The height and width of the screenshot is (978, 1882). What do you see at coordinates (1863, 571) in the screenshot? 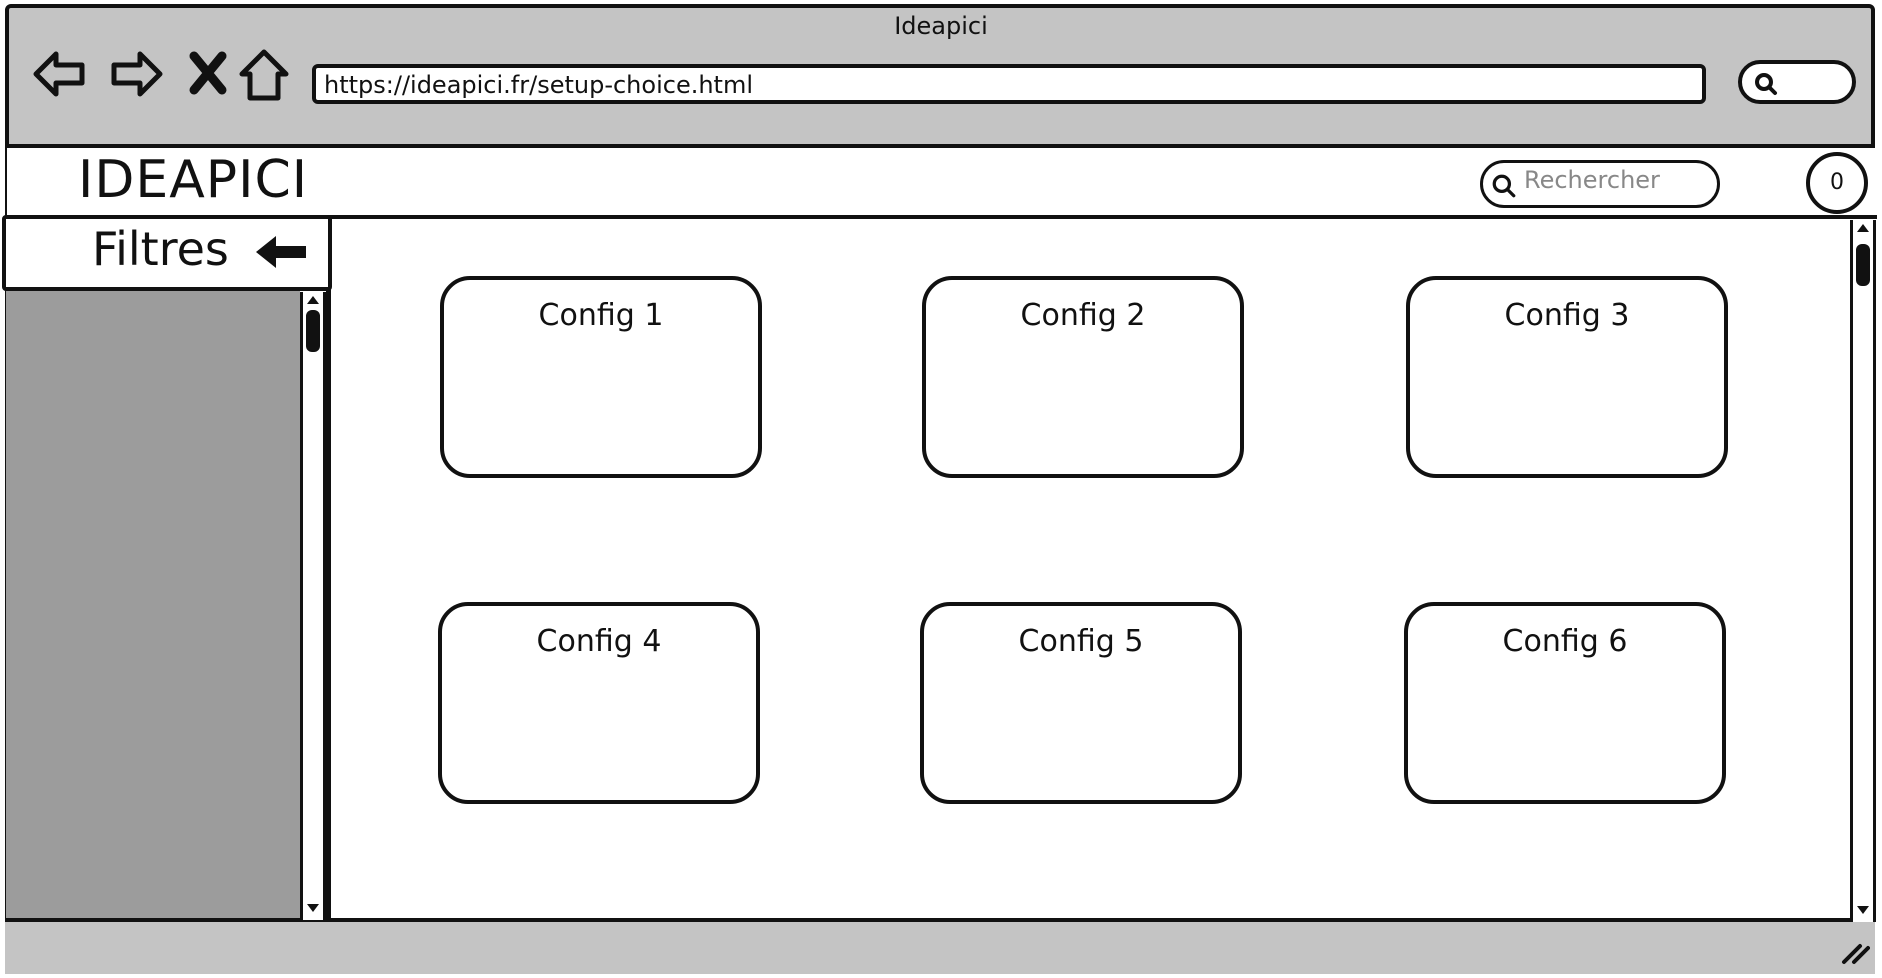
I see `main-scrollbar` at bounding box center [1863, 571].